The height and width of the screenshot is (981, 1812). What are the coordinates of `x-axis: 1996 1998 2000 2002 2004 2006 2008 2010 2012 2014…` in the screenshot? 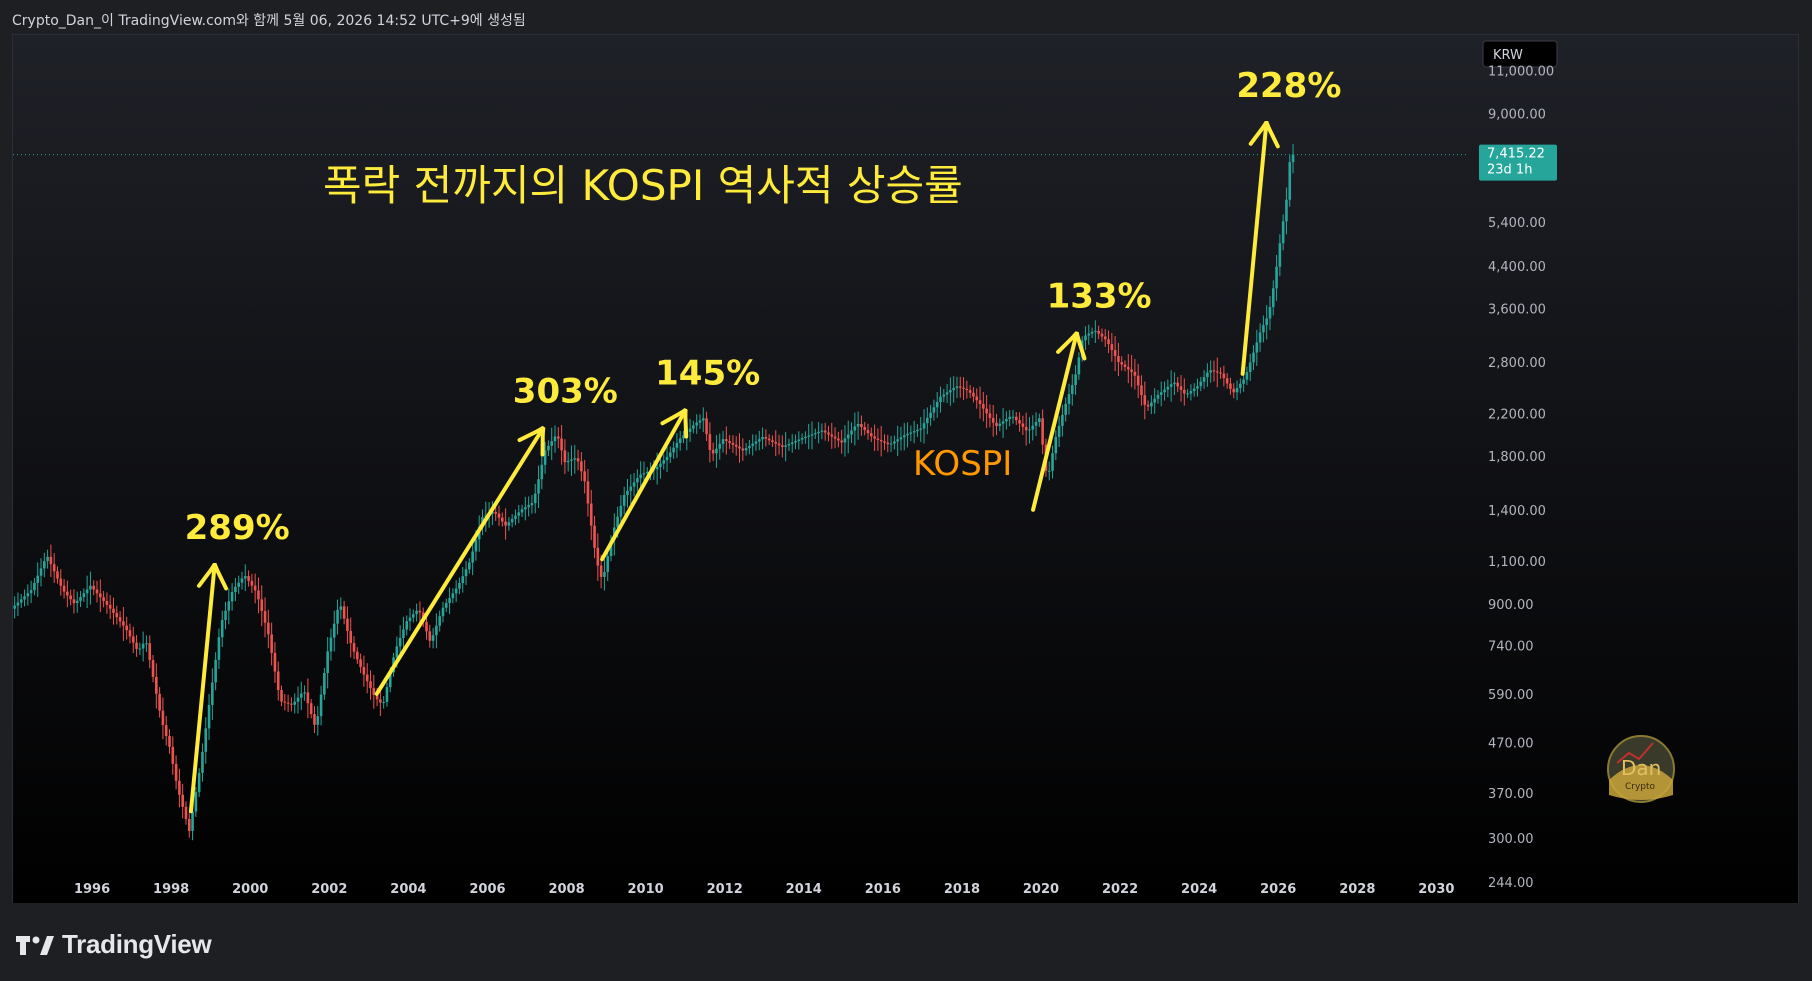 It's located at (764, 889).